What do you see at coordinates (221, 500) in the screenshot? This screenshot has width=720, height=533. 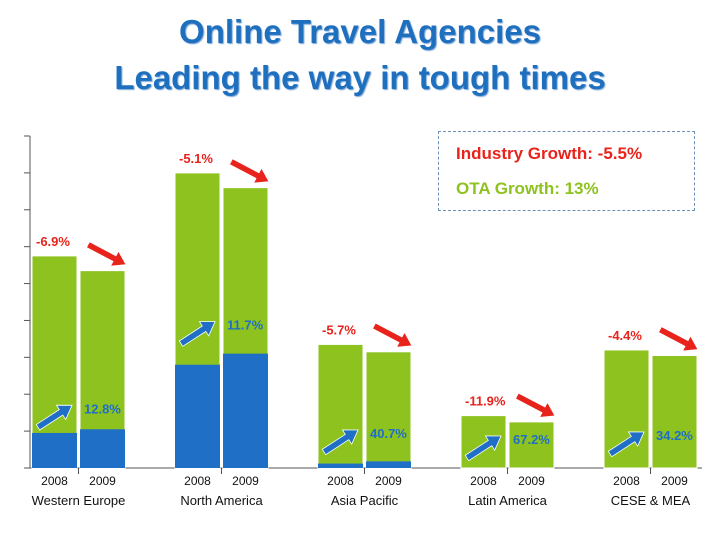 I see `region-label: North America` at bounding box center [221, 500].